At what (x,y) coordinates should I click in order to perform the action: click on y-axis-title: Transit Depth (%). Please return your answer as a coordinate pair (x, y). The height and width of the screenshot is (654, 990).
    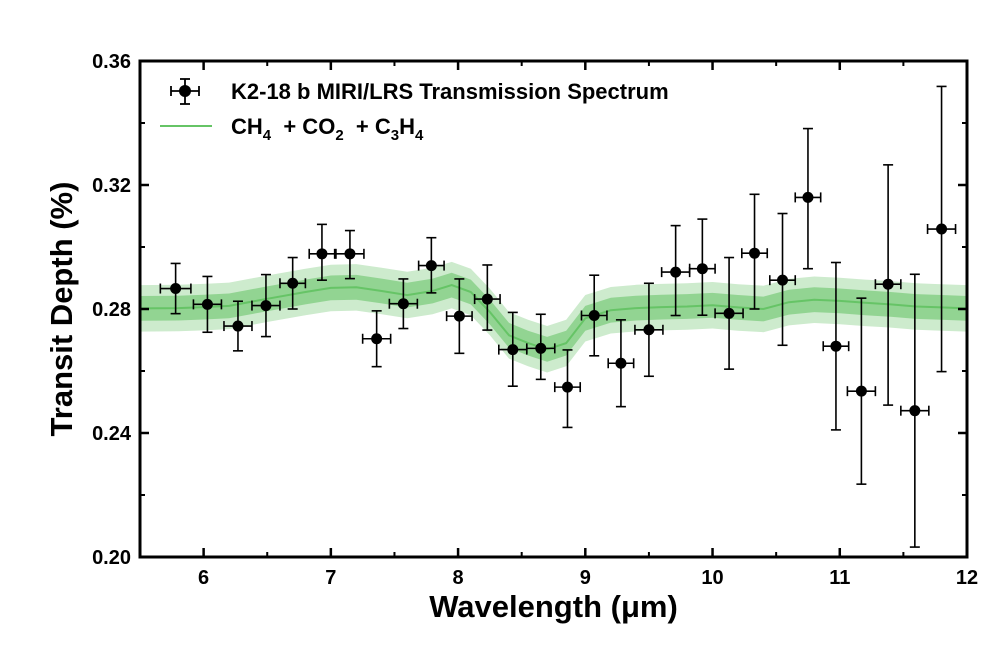
    Looking at the image, I should click on (61, 309).